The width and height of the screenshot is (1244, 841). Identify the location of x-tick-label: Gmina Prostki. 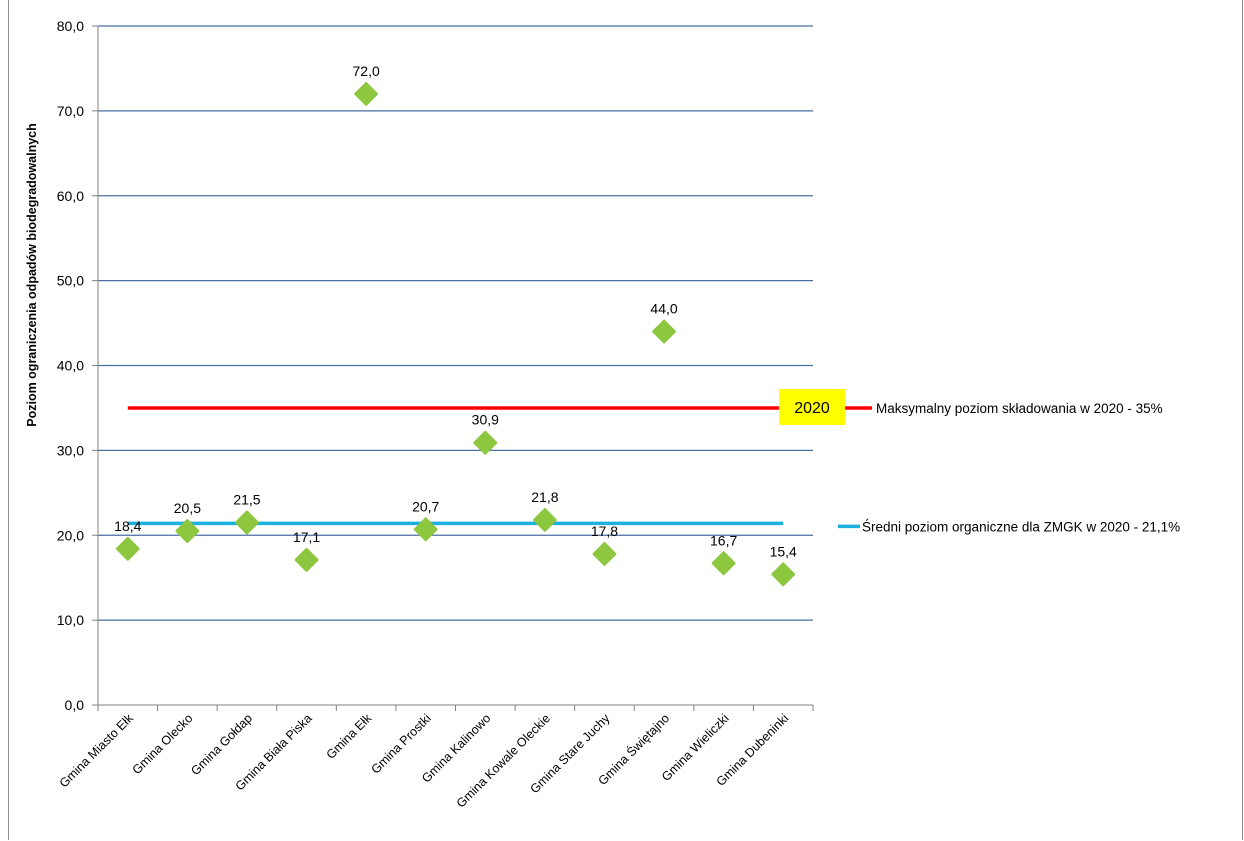
(400, 743).